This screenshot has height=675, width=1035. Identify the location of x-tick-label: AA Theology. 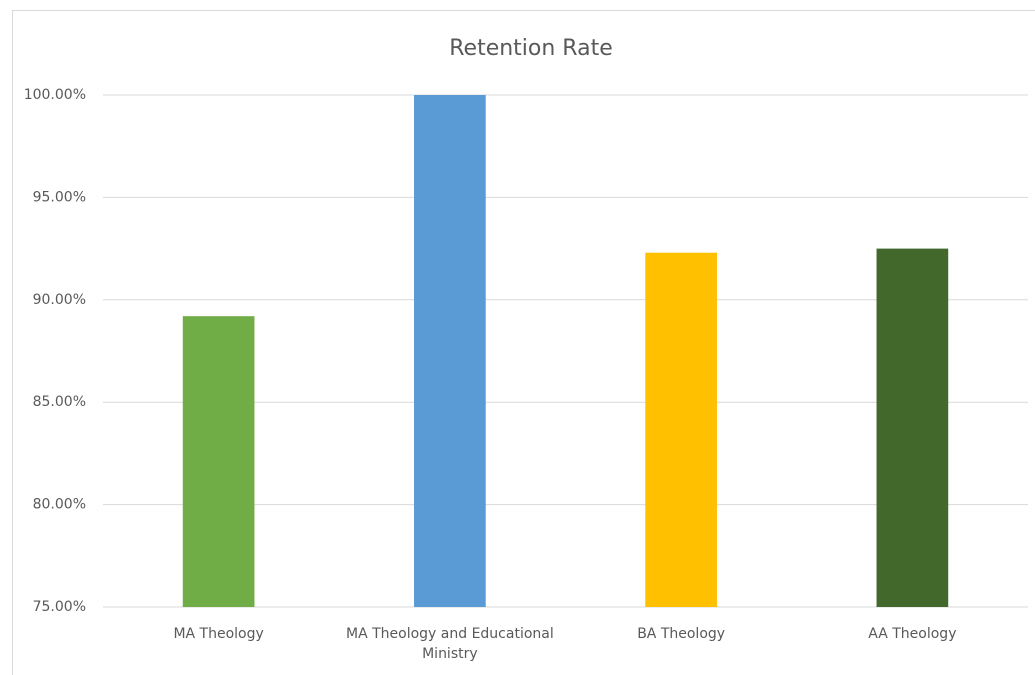
(912, 634).